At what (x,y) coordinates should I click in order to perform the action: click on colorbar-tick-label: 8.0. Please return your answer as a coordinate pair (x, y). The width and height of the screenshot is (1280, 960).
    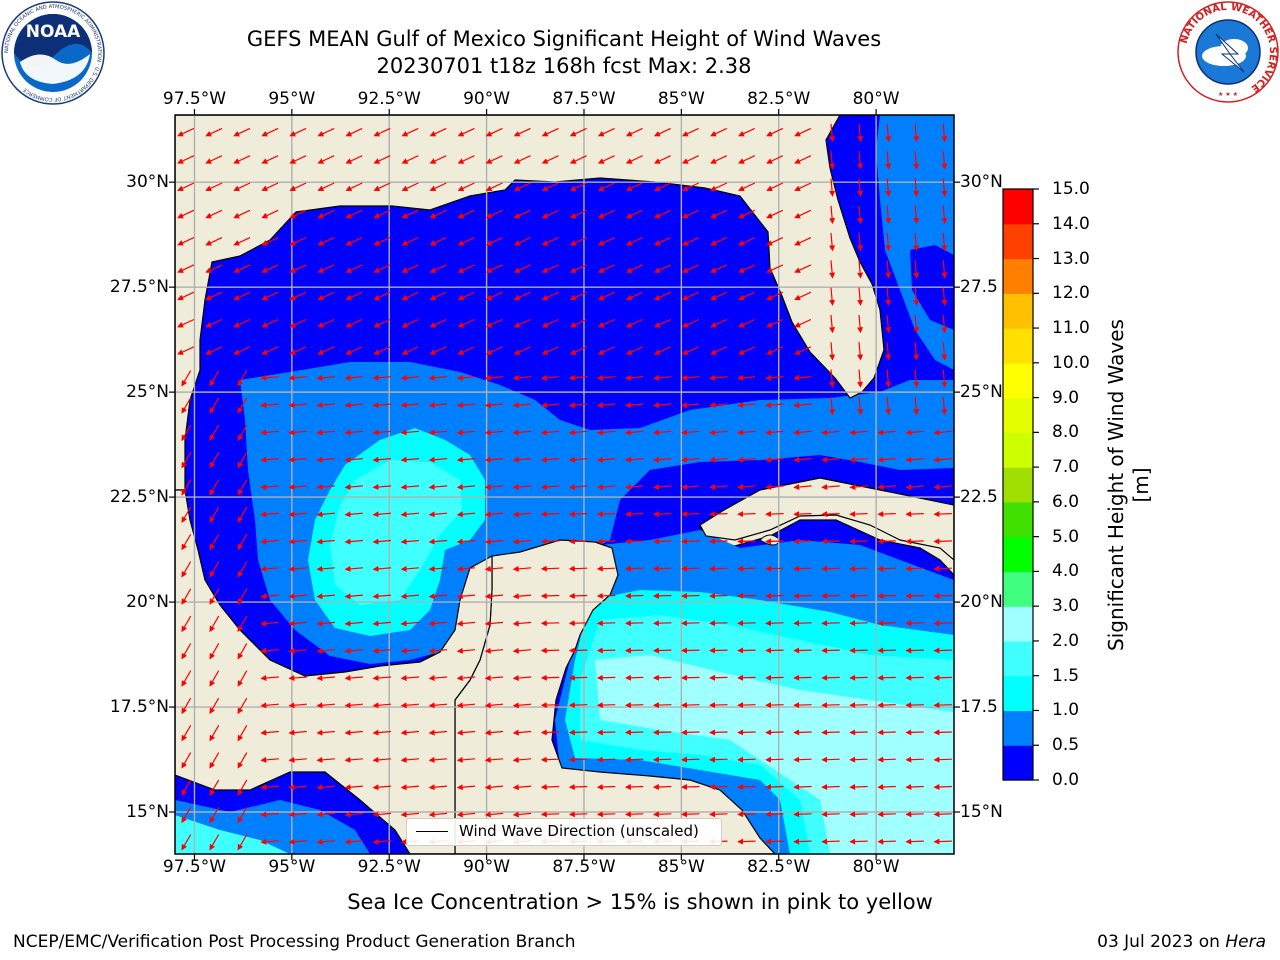
    Looking at the image, I should click on (1066, 432).